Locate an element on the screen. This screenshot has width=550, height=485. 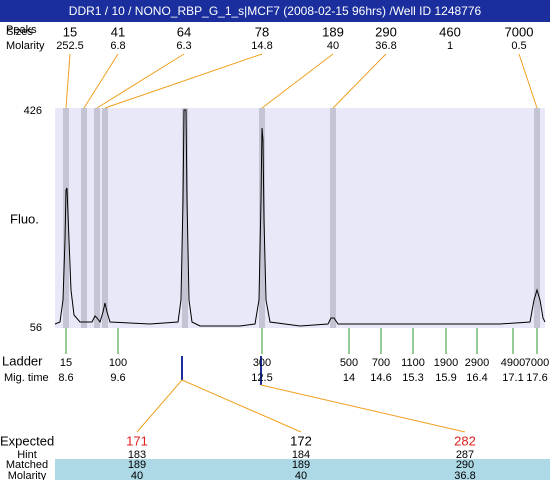
peak-size: 15 is located at coordinates (70, 31).